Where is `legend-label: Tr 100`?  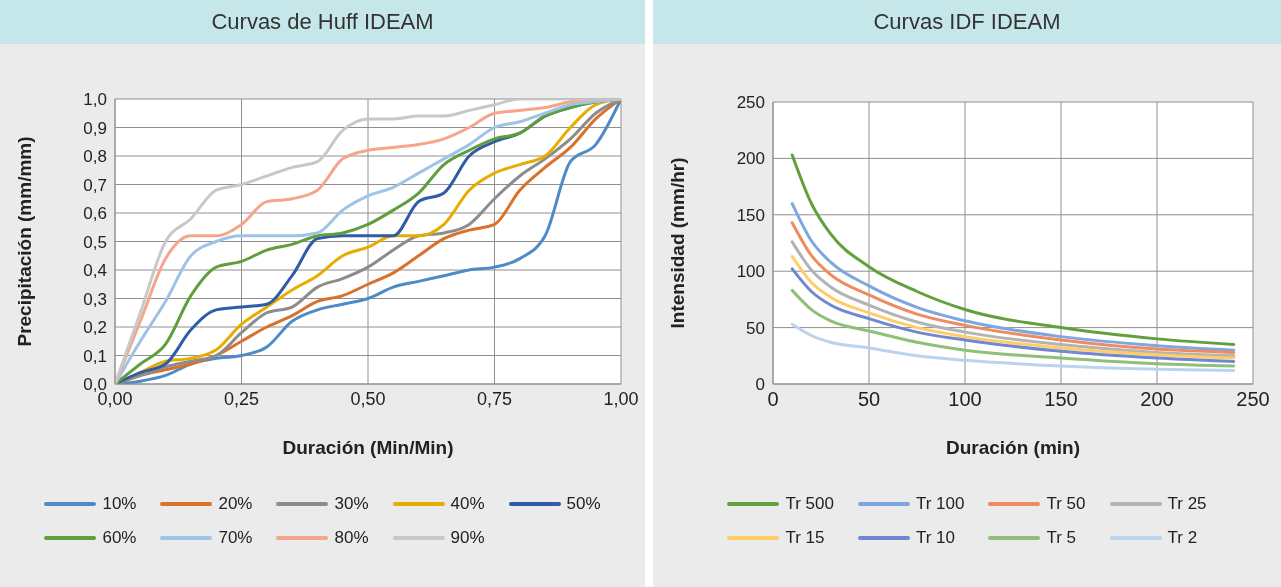
legend-label: Tr 100 is located at coordinates (940, 504).